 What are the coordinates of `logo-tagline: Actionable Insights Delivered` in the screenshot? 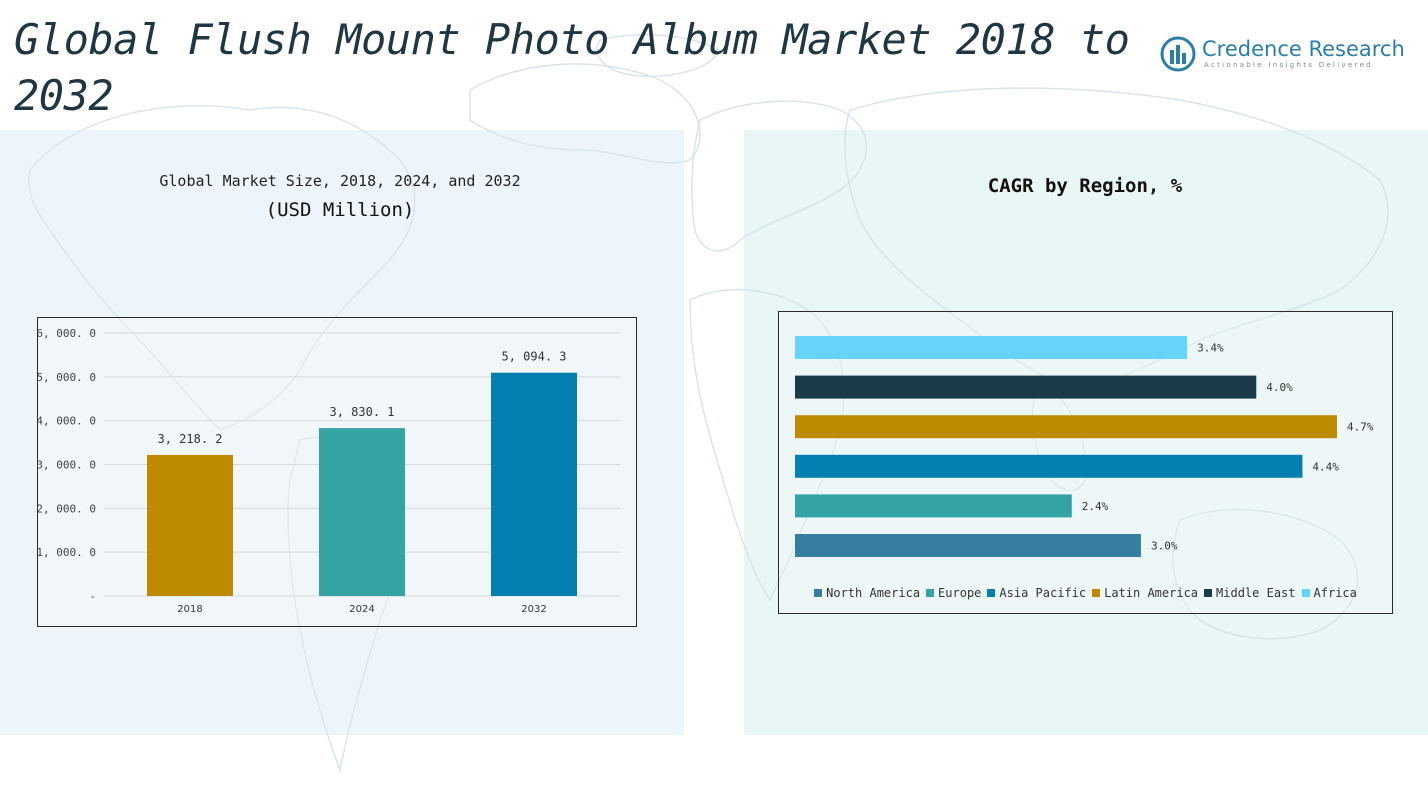 It's located at (1288, 65).